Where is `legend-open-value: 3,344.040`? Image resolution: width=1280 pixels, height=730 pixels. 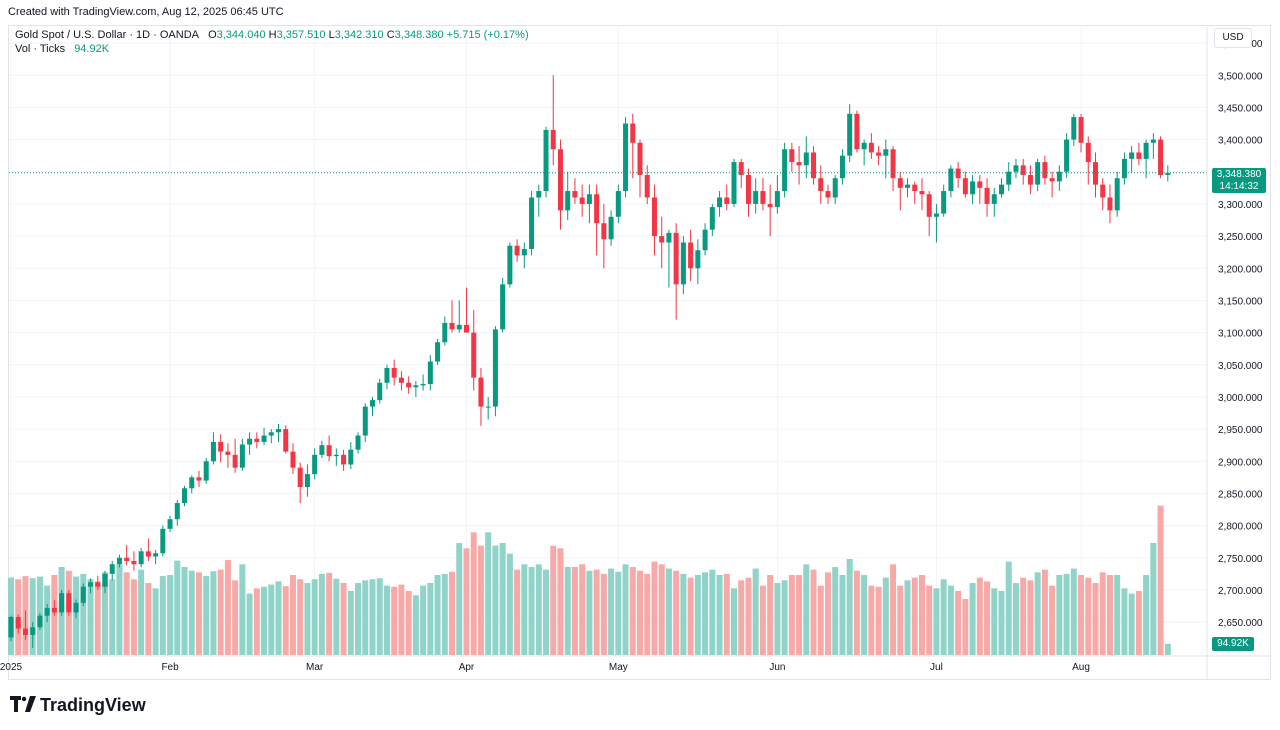 legend-open-value: 3,344.040 is located at coordinates (241, 35).